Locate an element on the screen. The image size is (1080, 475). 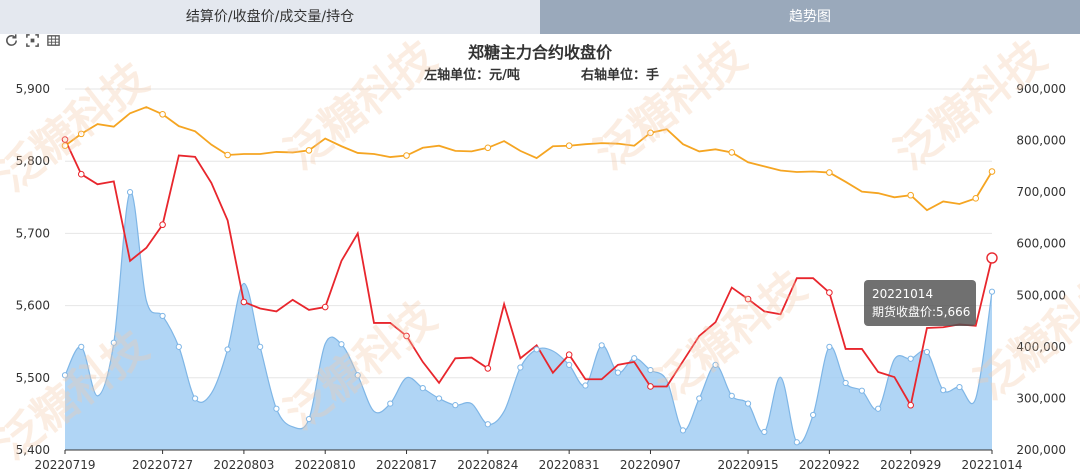
x-tick-label: 20221014 is located at coordinates (991, 465).